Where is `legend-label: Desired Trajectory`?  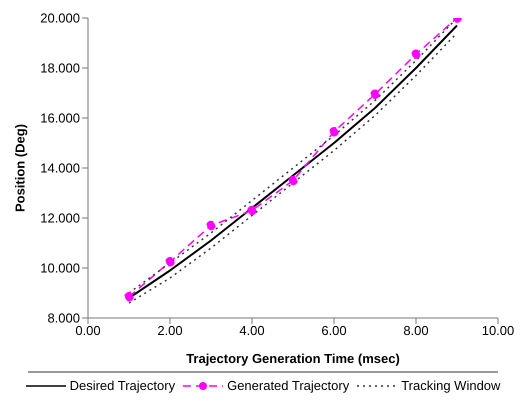 legend-label: Desired Trajectory is located at coordinates (123, 385).